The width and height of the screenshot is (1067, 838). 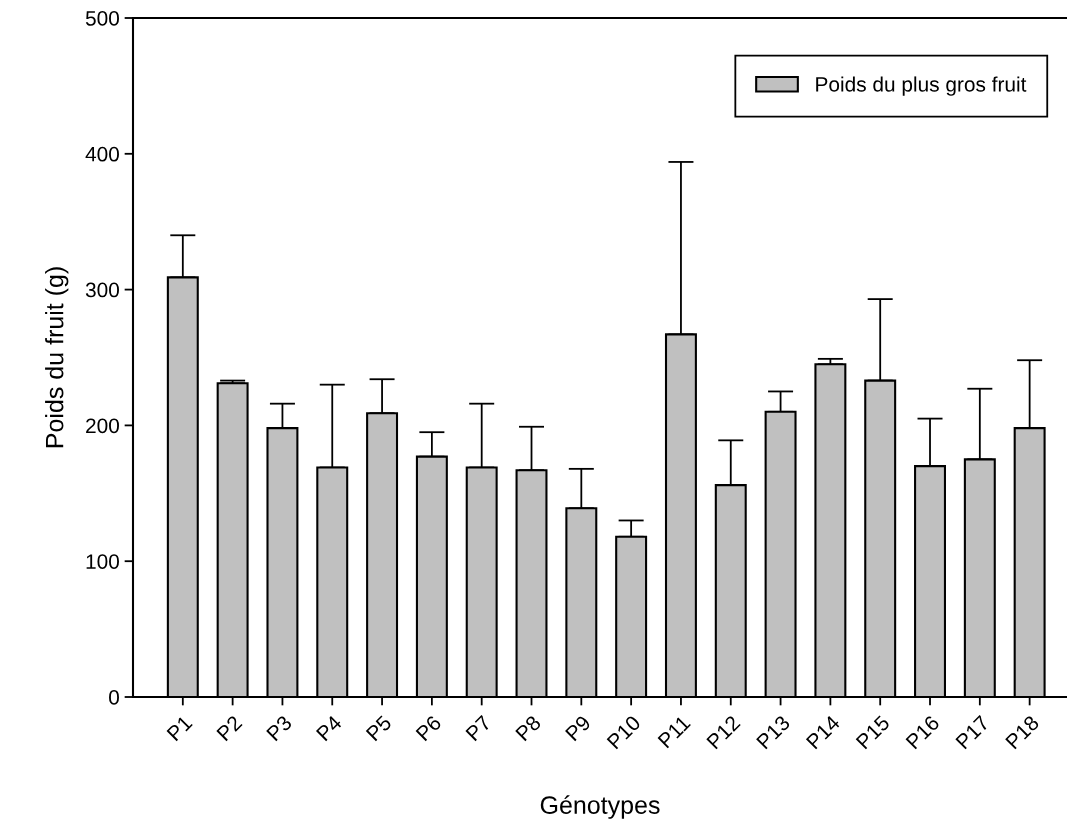 I want to click on legend-label: Poids du plus gros fruit, so click(x=921, y=86).